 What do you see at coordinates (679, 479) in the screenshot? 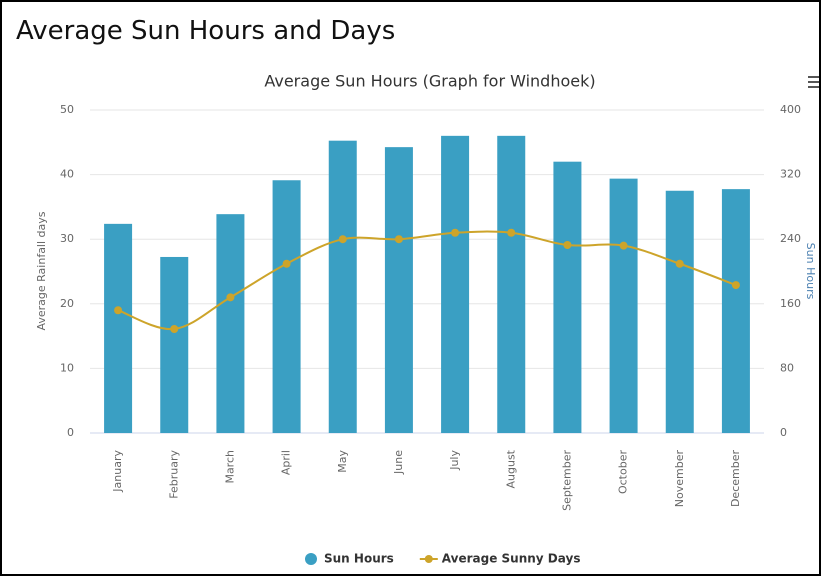
I see `x-tick-label: November` at bounding box center [679, 479].